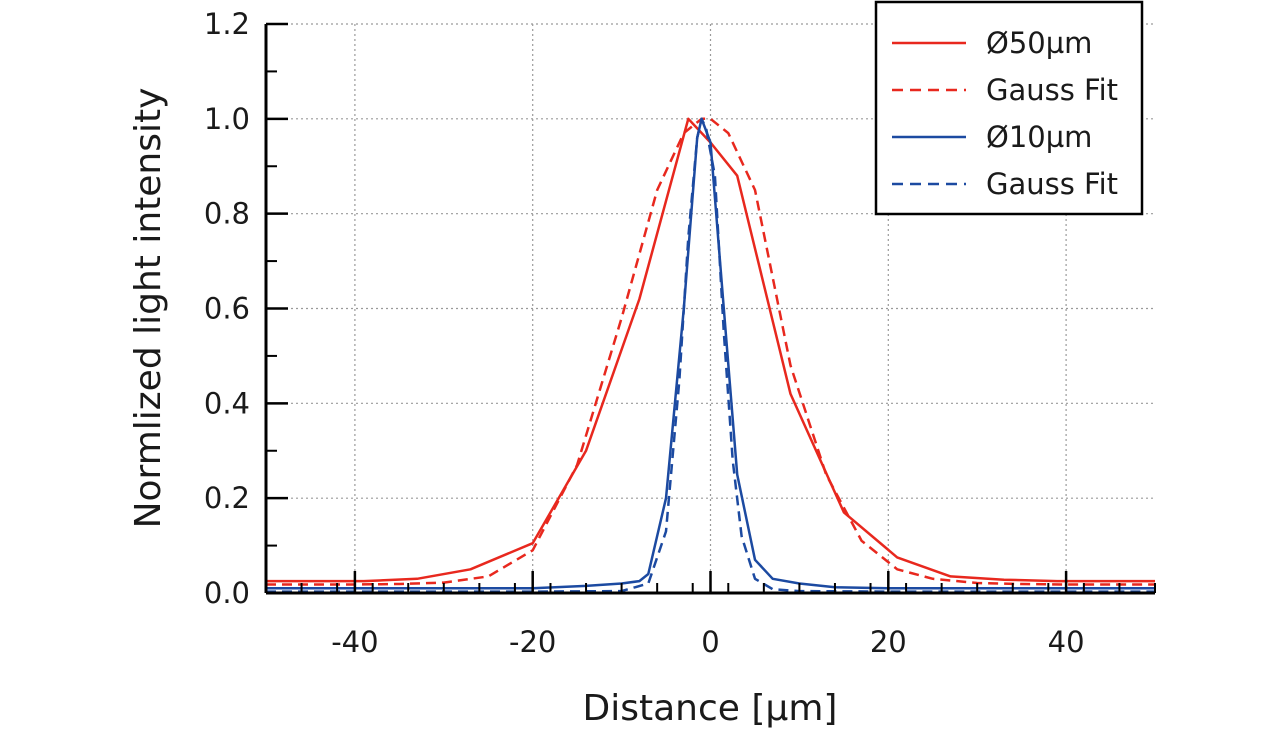 The image size is (1284, 730). What do you see at coordinates (710, 642) in the screenshot?
I see `x-tick-label: 0` at bounding box center [710, 642].